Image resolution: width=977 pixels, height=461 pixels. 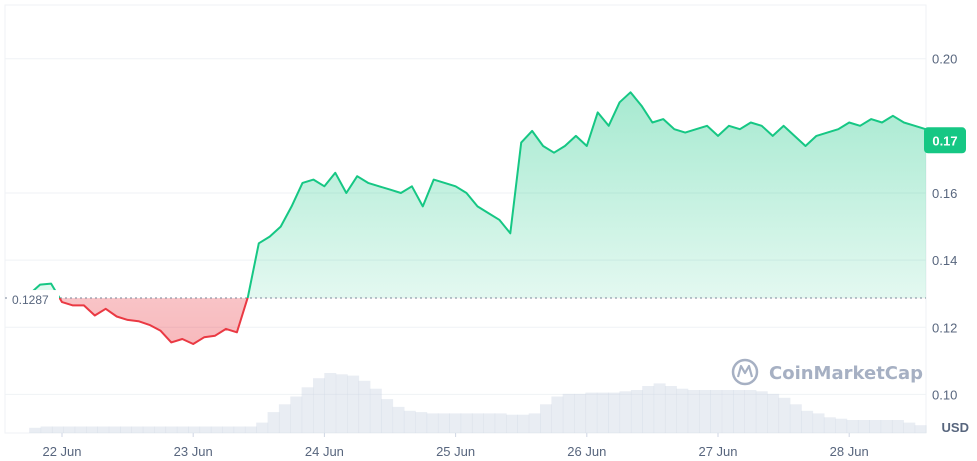 I want to click on price-line-below, so click(x=153, y=321).